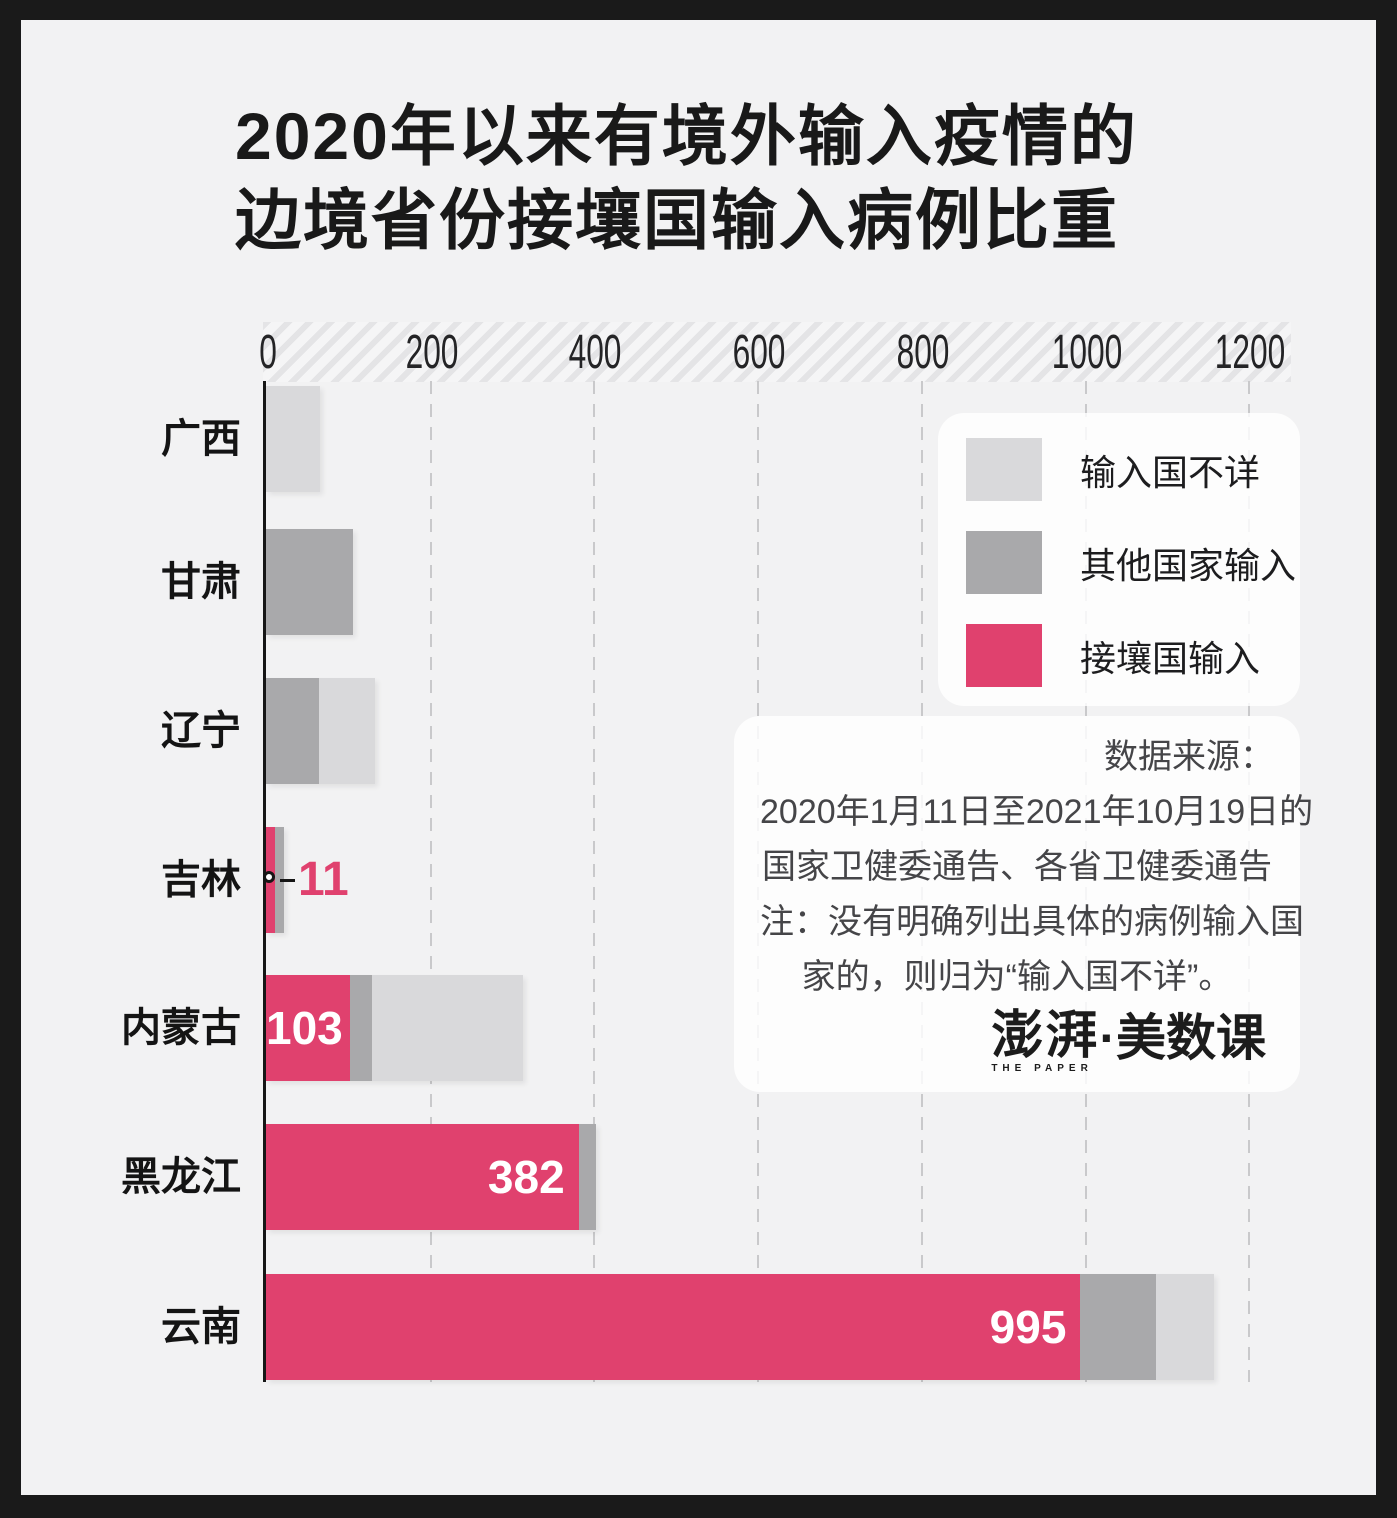 This screenshot has height=1518, width=1397. Describe the element at coordinates (1086, 352) in the screenshot. I see `x-axis-tick-1000: 1000` at that location.